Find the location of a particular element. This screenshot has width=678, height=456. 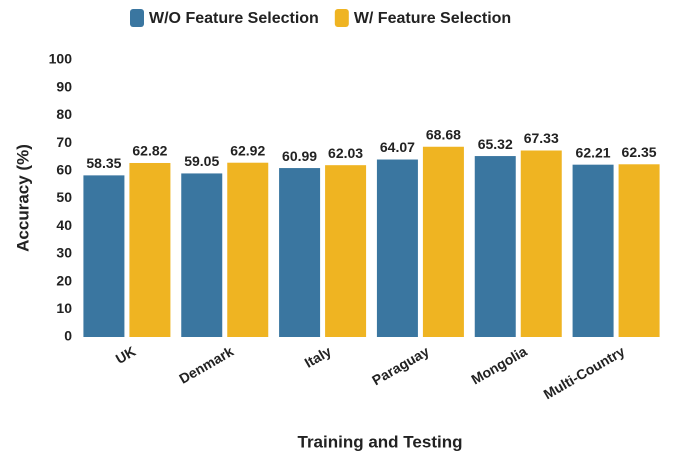

value-label: 58.35 is located at coordinates (103, 163).